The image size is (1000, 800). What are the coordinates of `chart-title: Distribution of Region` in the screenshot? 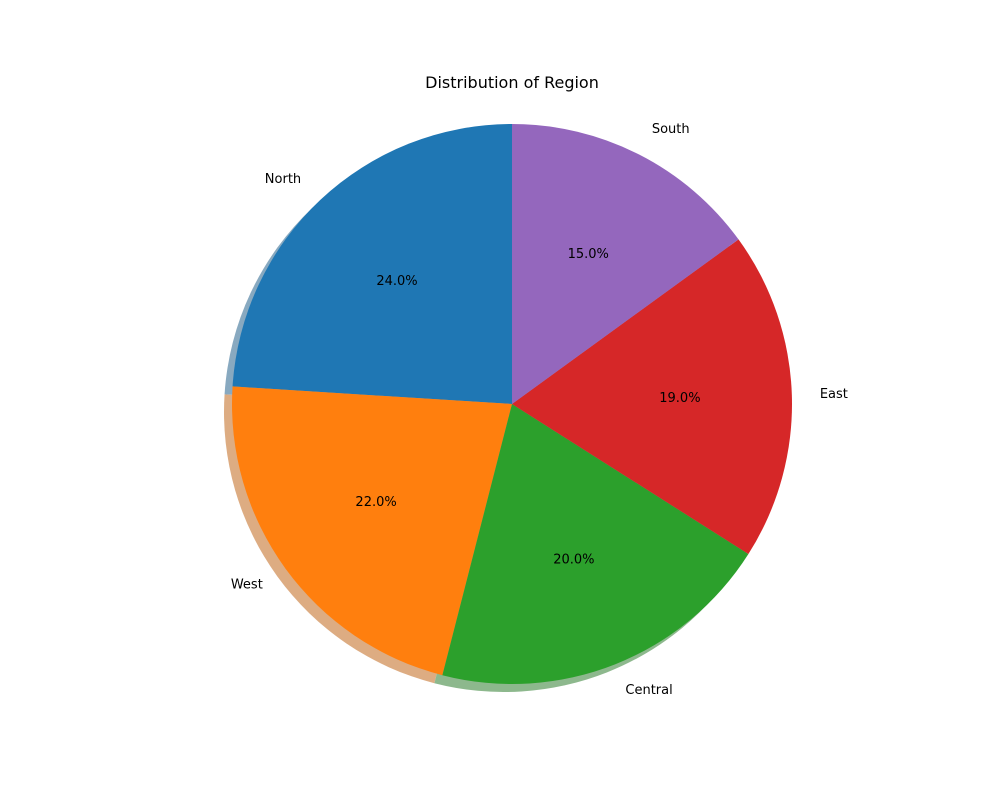 It's located at (512, 82).